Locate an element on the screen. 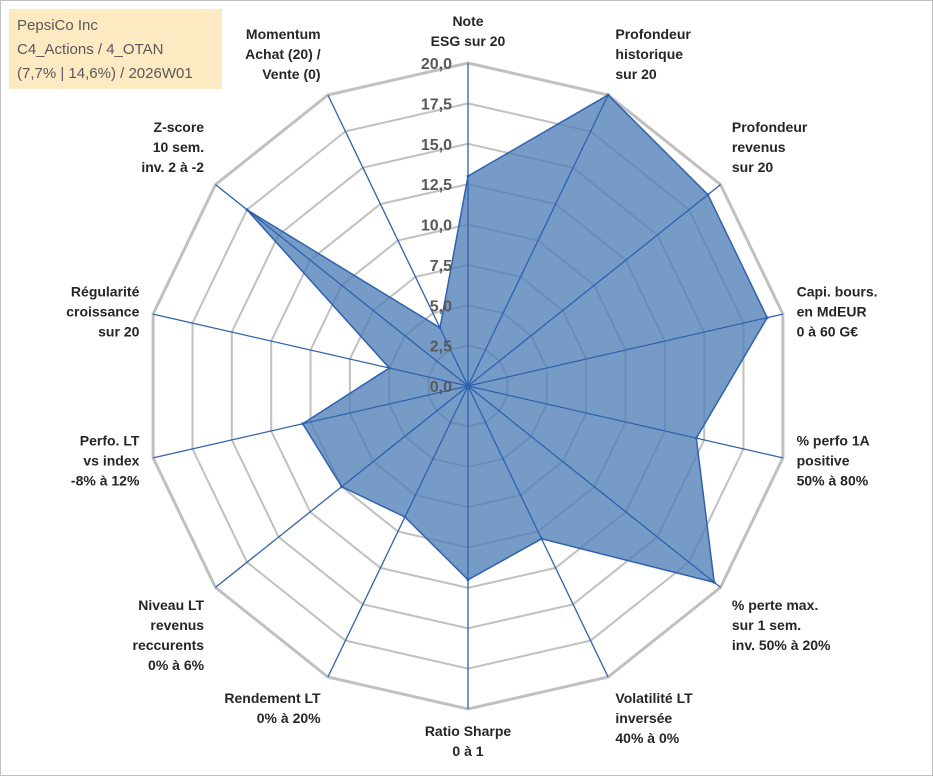 This screenshot has width=933, height=776. axis-label: Perfo. LT vs index -8% à 12% is located at coordinates (105, 461).